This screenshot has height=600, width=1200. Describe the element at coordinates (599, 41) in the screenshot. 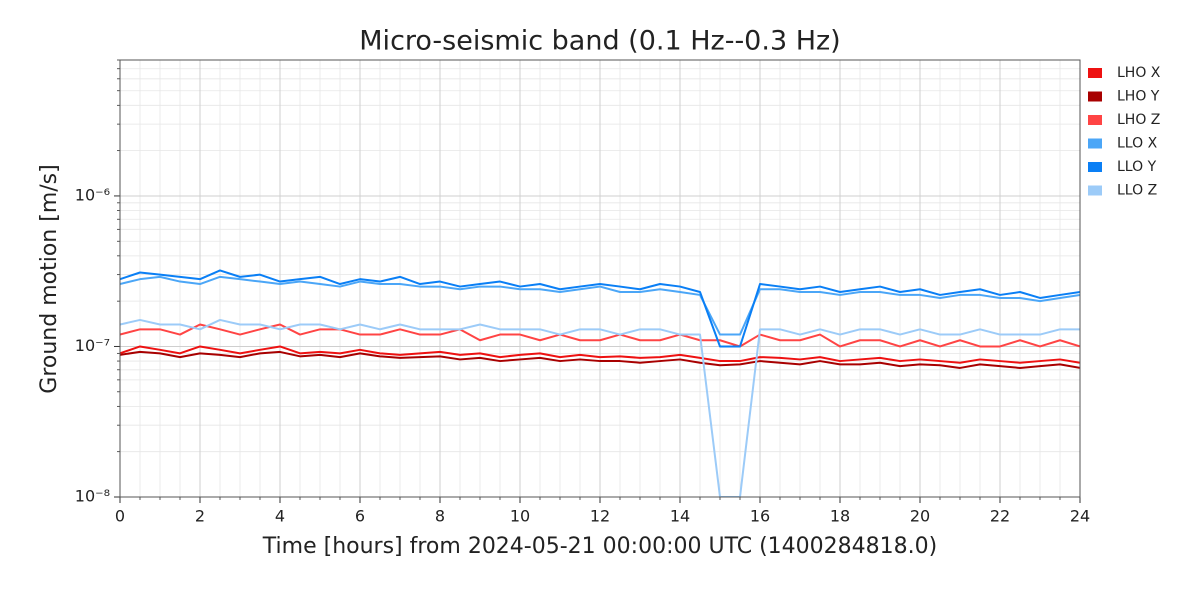

I see `chart-title: Micro-seismic band (0.1 Hz--0.3 Hz)` at that location.